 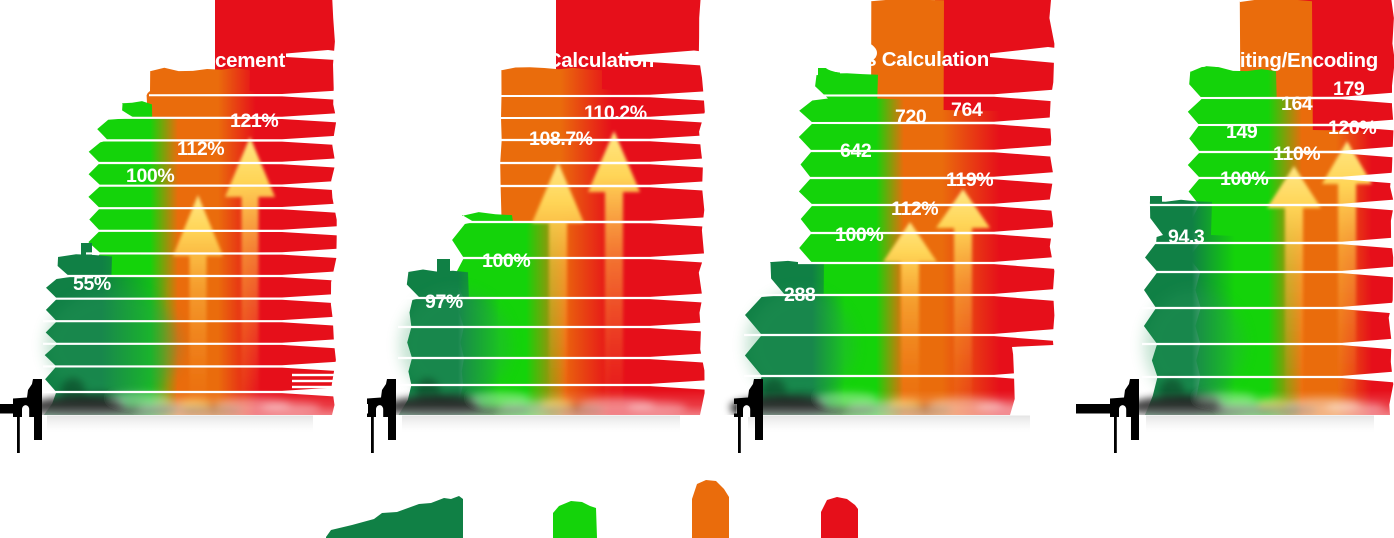 What do you see at coordinates (561, 139) in the screenshot?
I see `svg-text: 108.7%` at bounding box center [561, 139].